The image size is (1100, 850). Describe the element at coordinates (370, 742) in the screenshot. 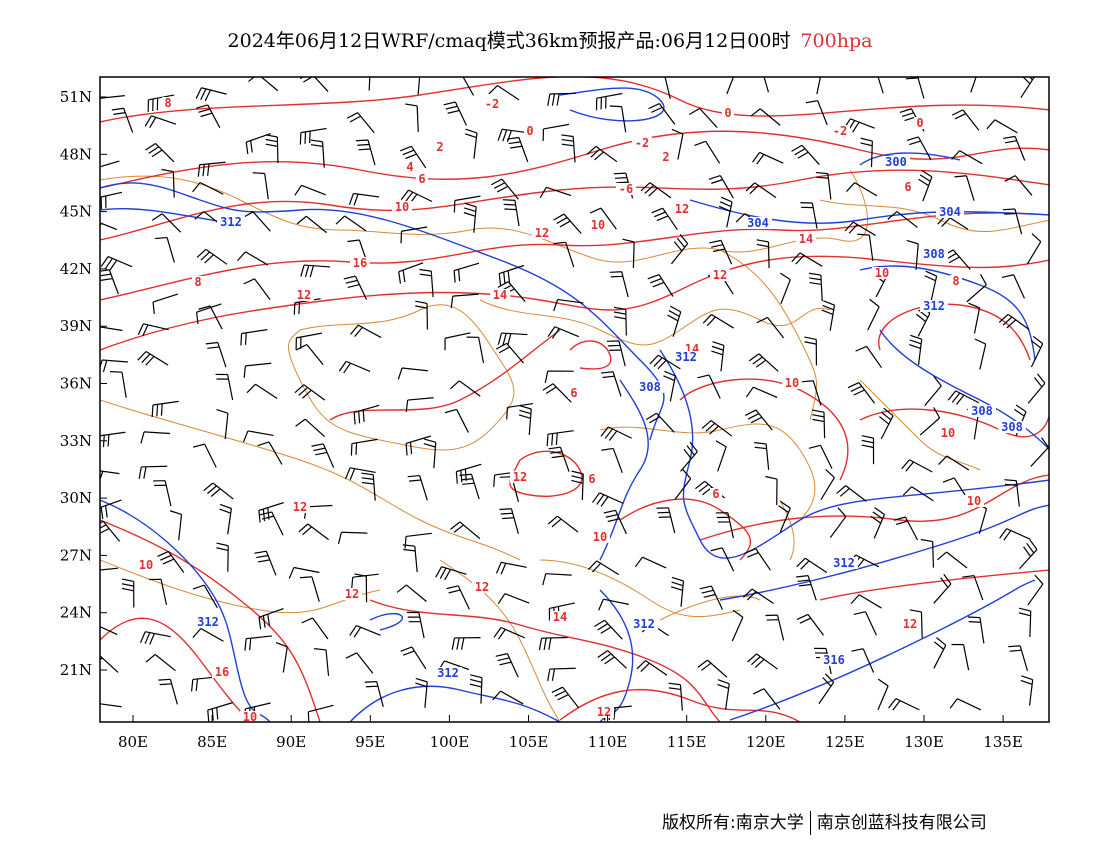

I see `lon-tick-label: 95E` at that location.